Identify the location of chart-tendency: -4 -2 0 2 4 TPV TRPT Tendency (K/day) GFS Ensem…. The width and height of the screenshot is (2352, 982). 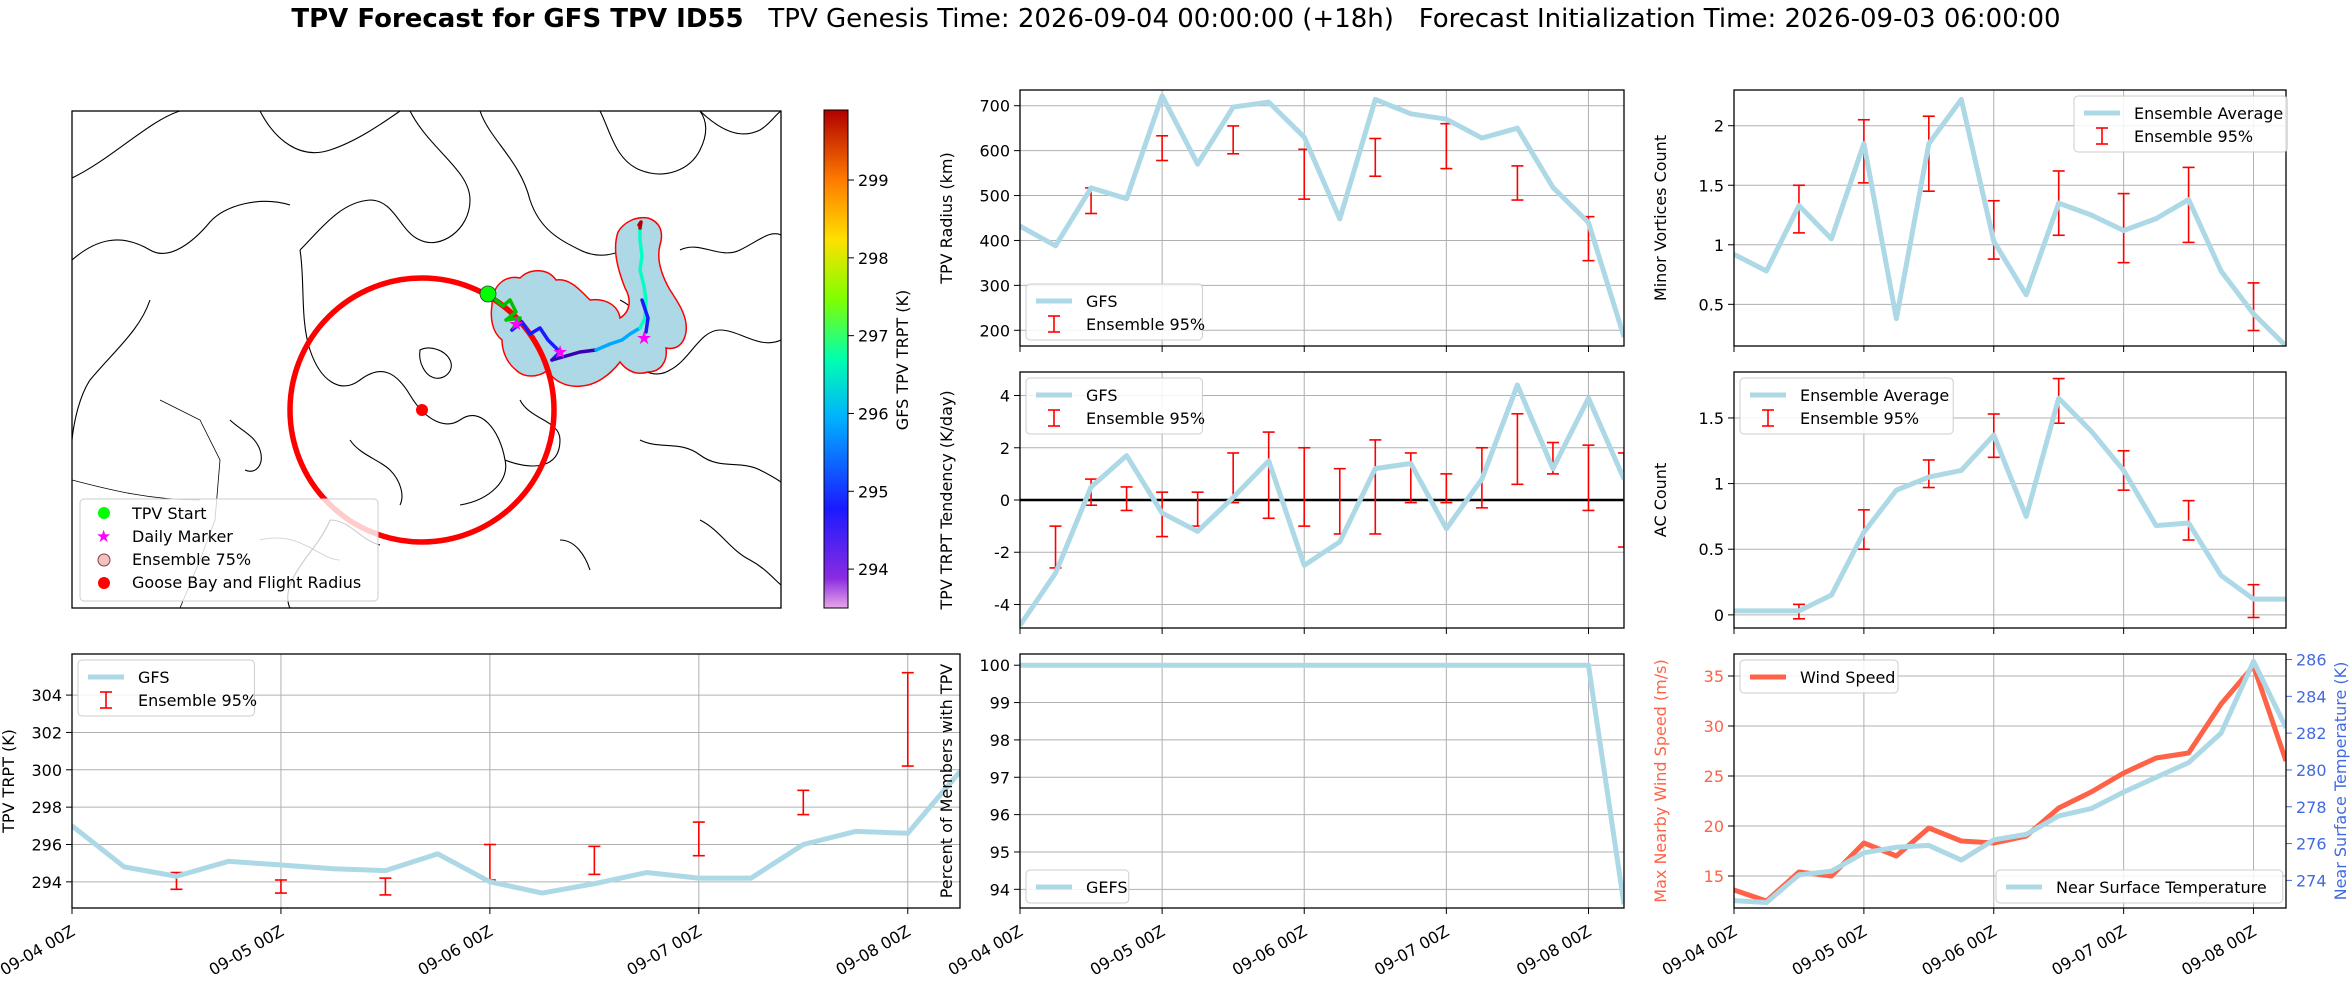
(1281, 502).